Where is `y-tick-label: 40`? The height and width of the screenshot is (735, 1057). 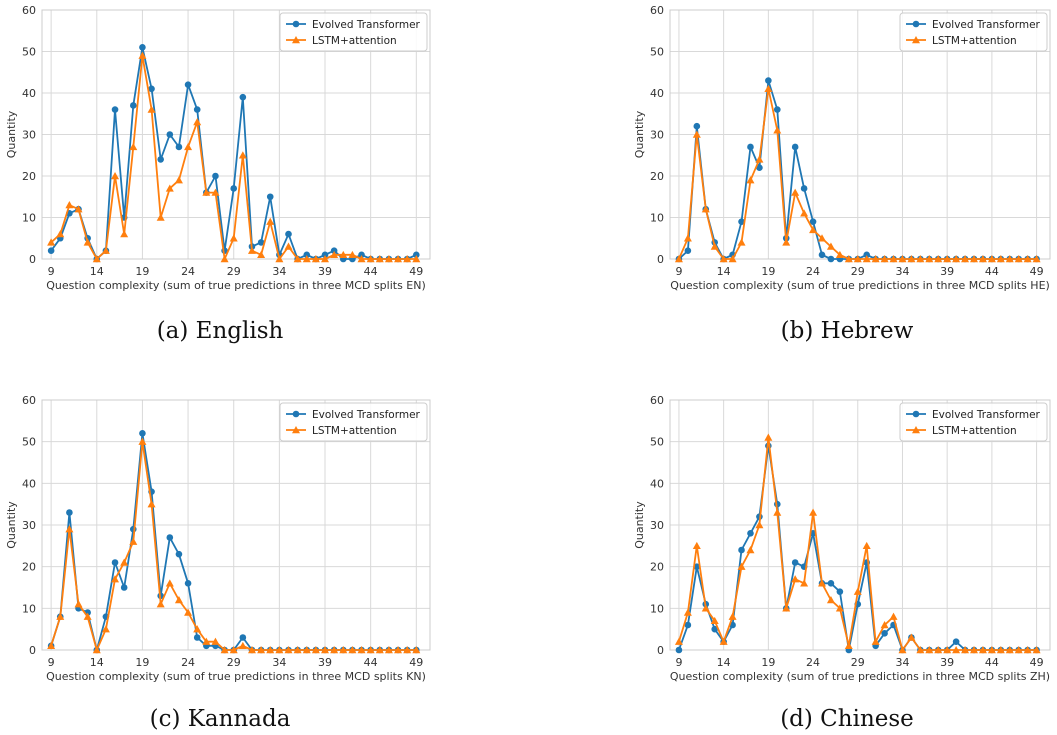 y-tick-label: 40 is located at coordinates (29, 483).